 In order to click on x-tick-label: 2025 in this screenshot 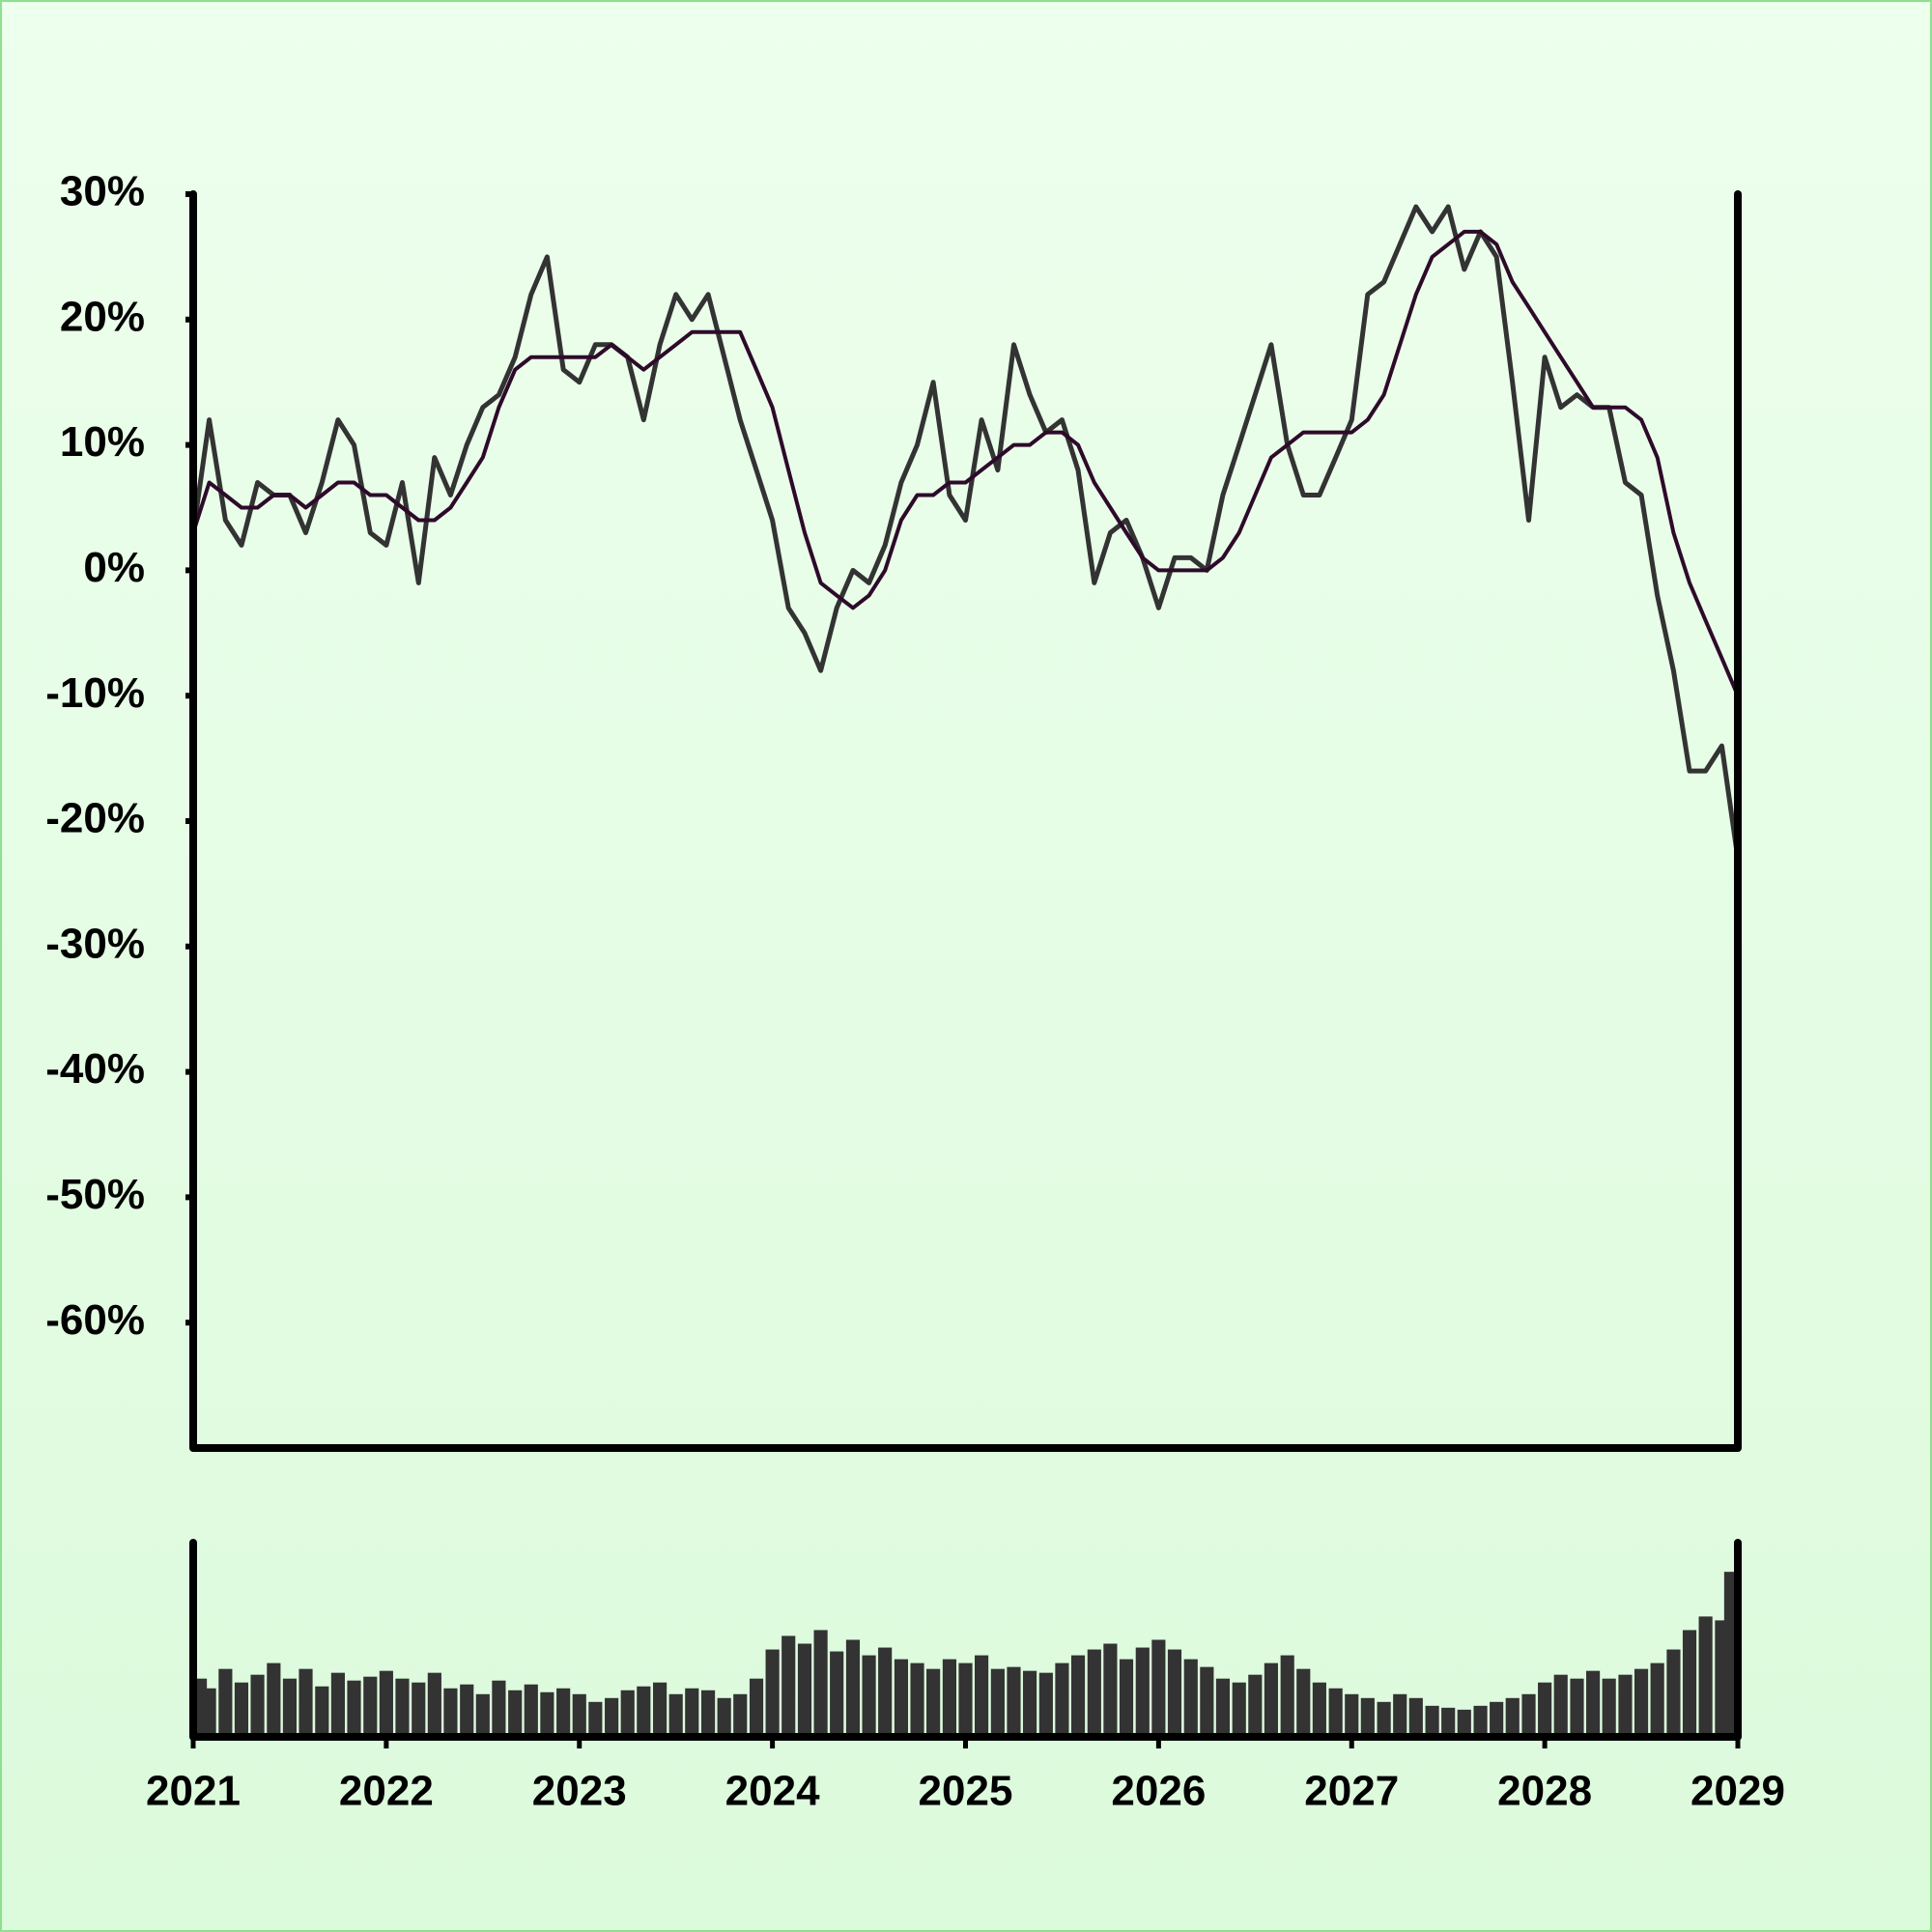, I will do `click(966, 1791)`.